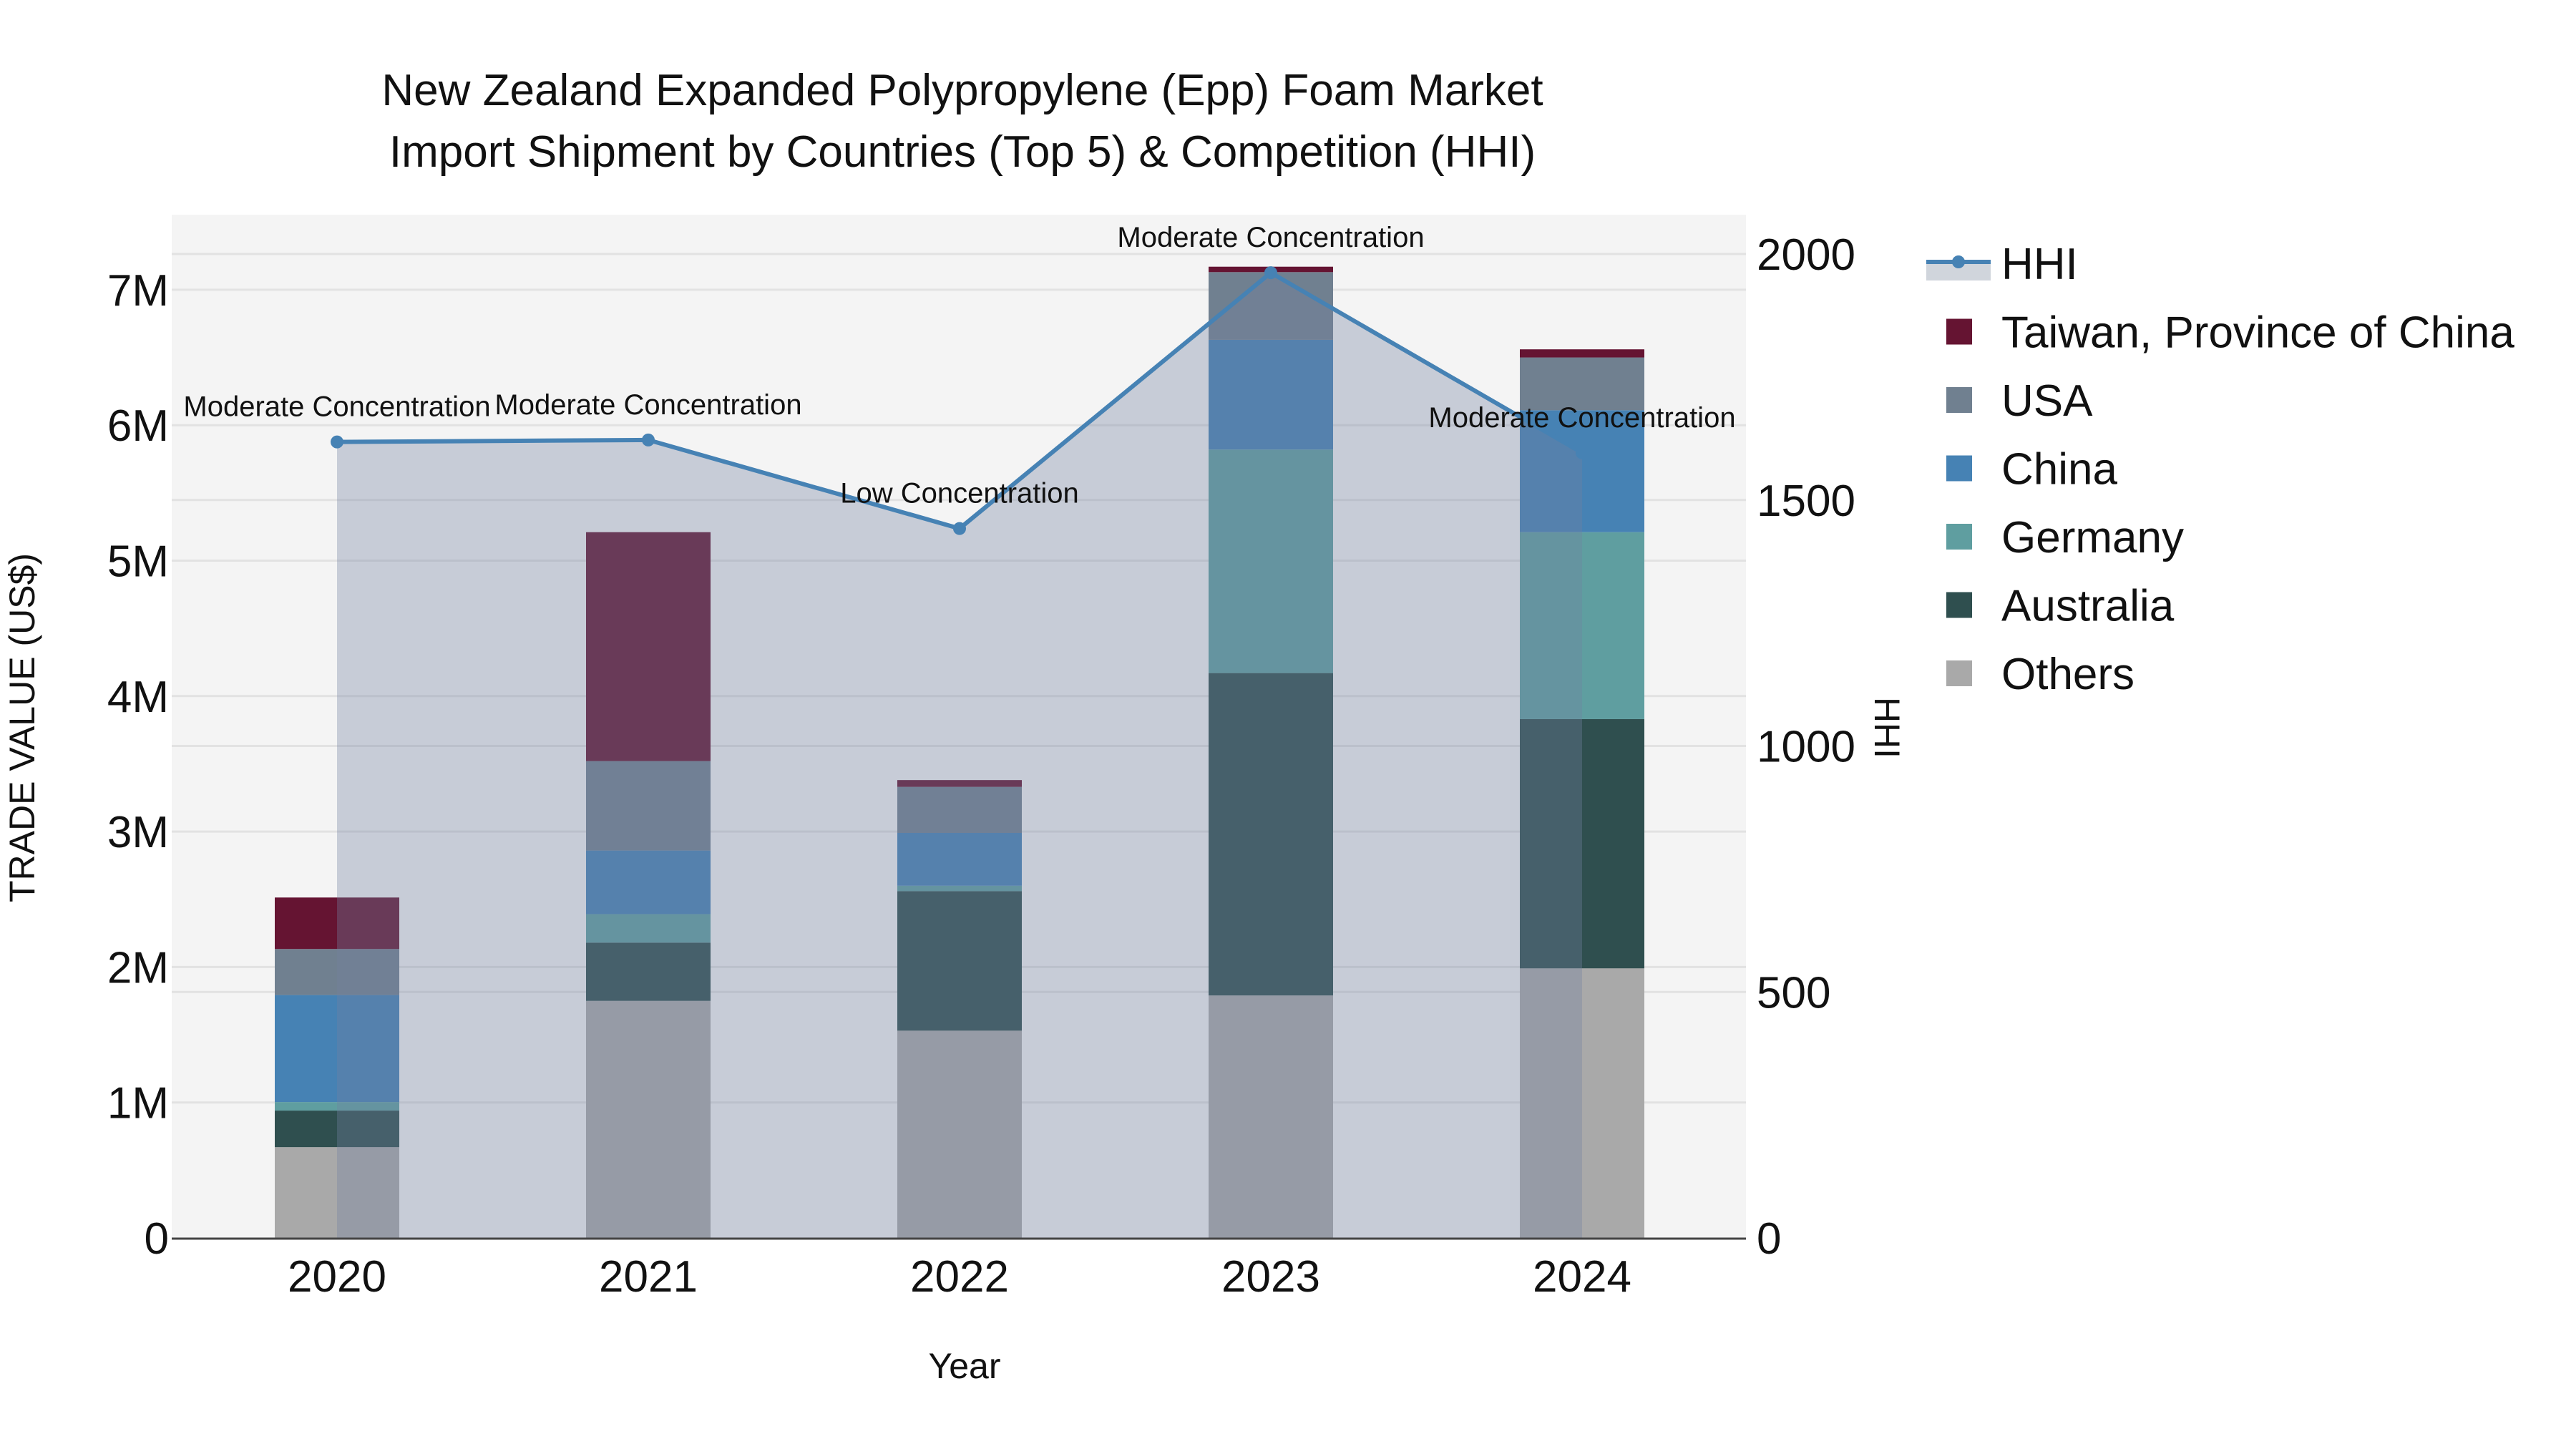  I want to click on legend-item-hhi: HHI, so click(2002, 264).